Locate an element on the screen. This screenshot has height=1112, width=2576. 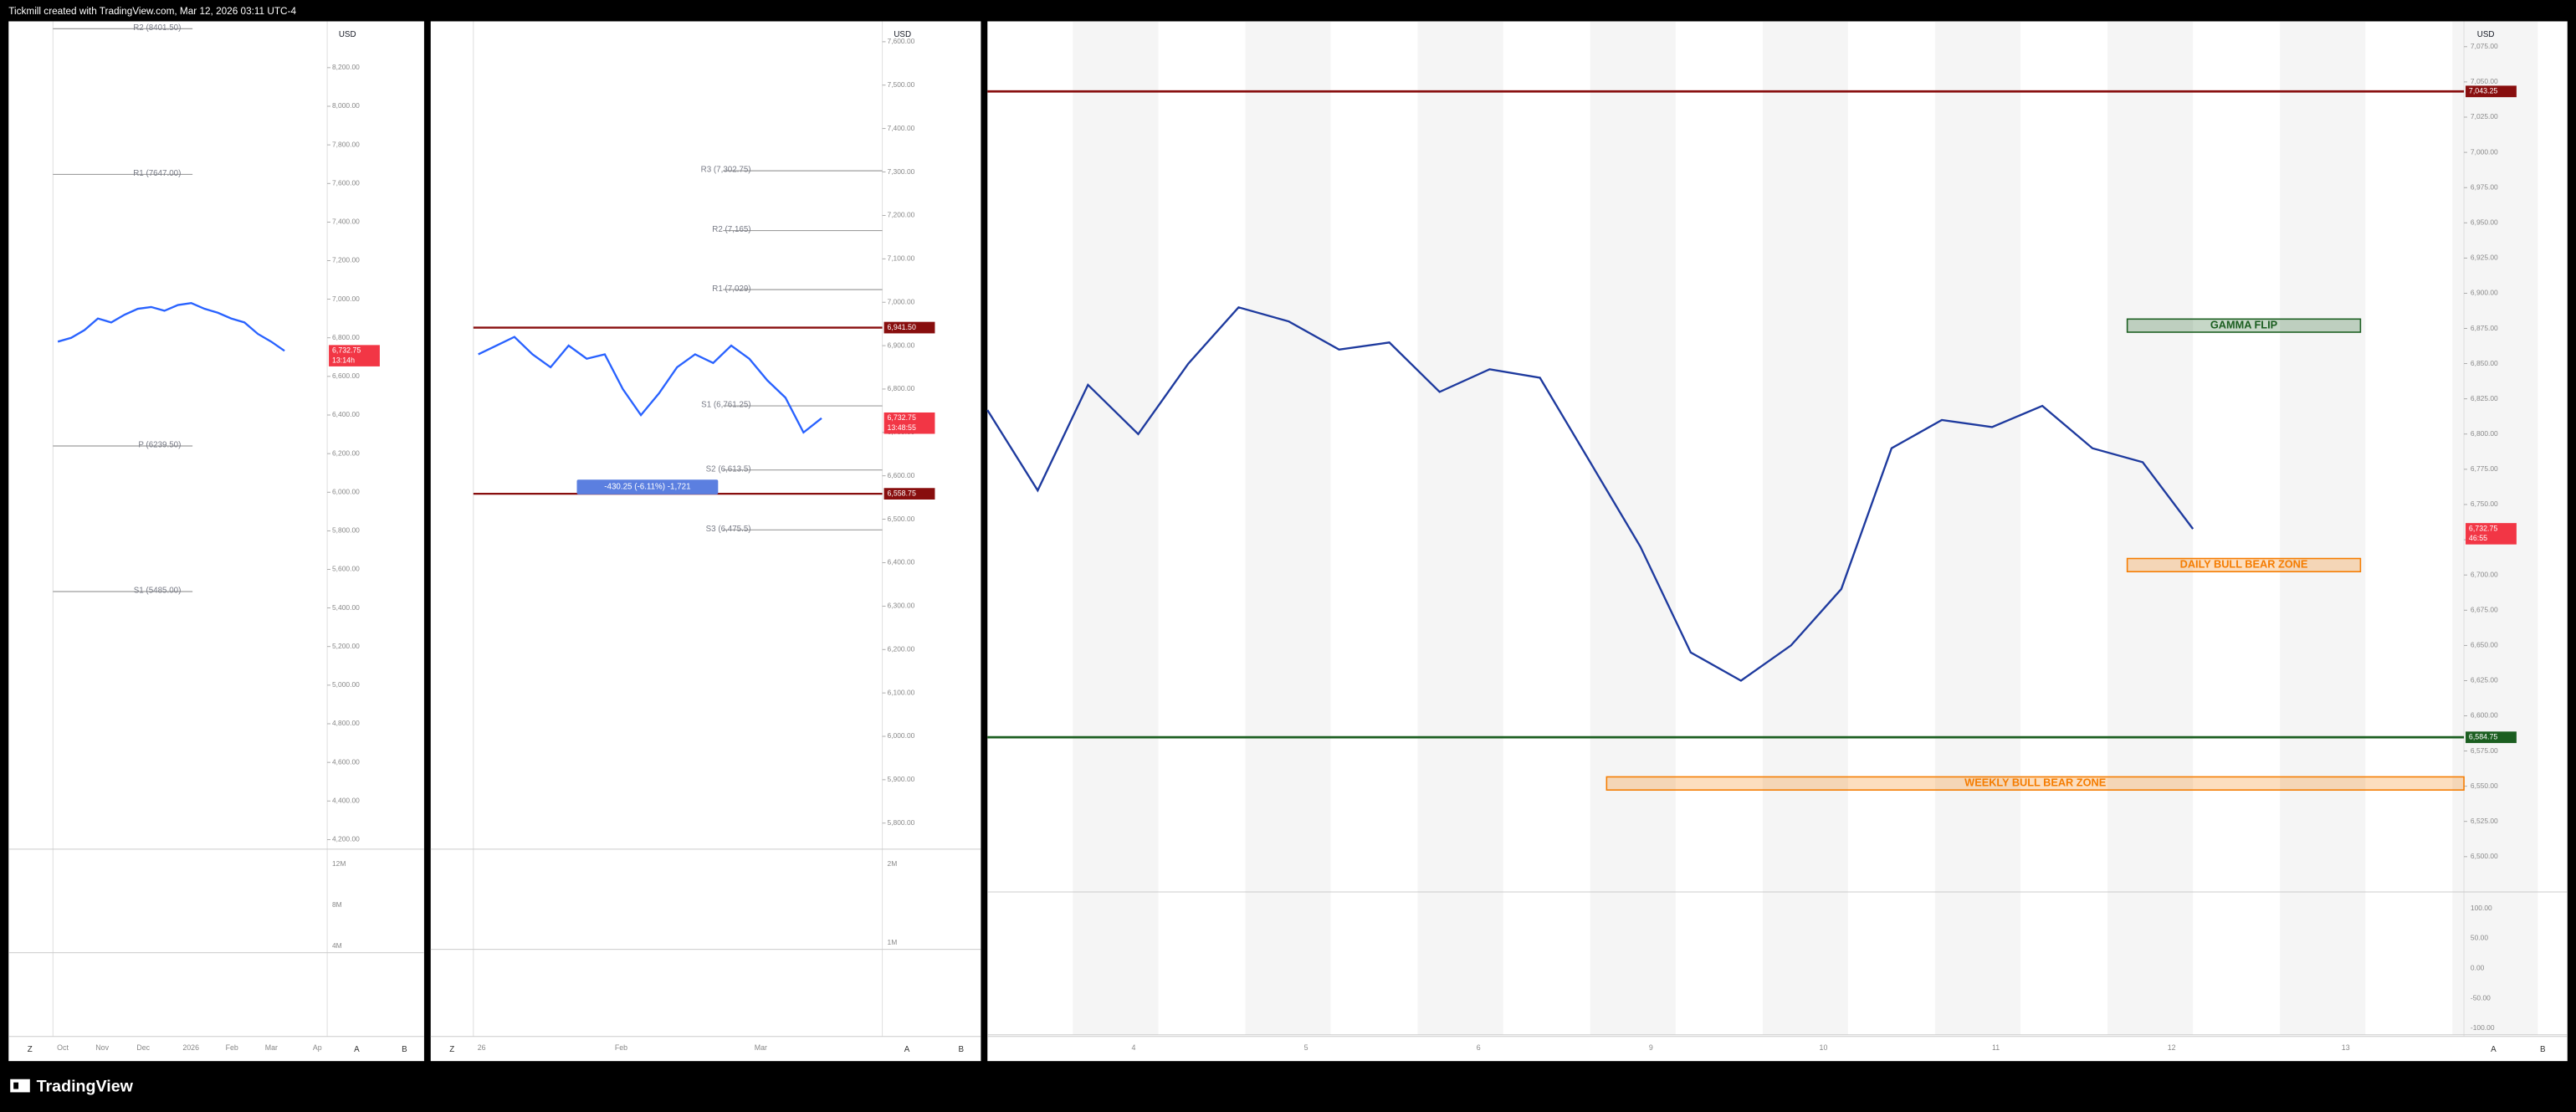
y-tick-label: 6,500.00 is located at coordinates (902, 519).